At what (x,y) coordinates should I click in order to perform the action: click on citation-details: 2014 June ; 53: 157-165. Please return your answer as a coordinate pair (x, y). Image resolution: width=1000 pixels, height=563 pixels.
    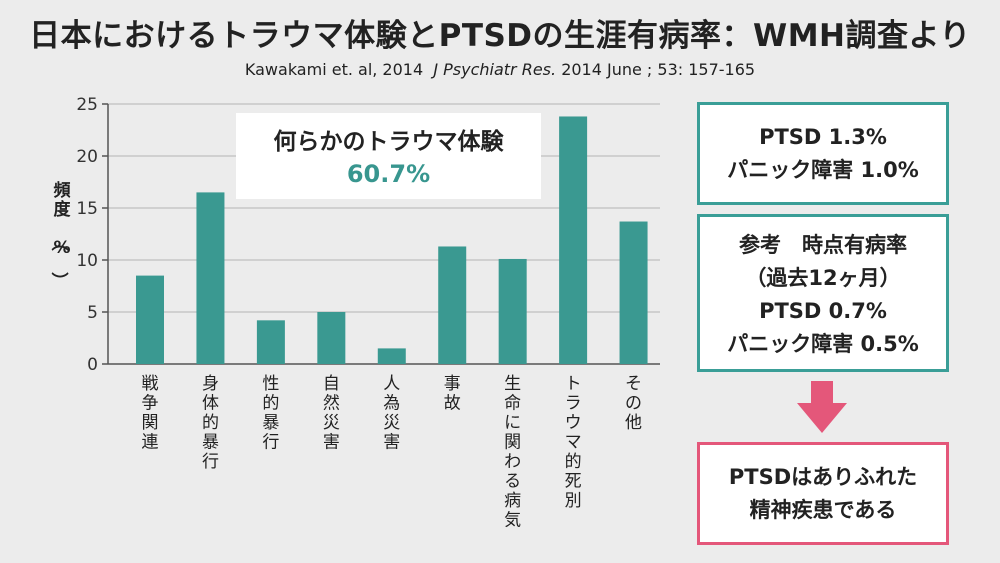
    Looking at the image, I should click on (658, 69).